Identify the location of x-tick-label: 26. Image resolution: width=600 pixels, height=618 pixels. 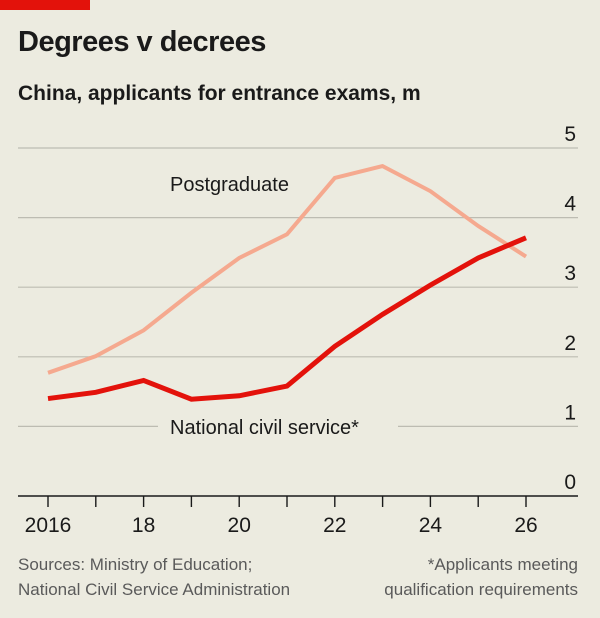
(525, 525).